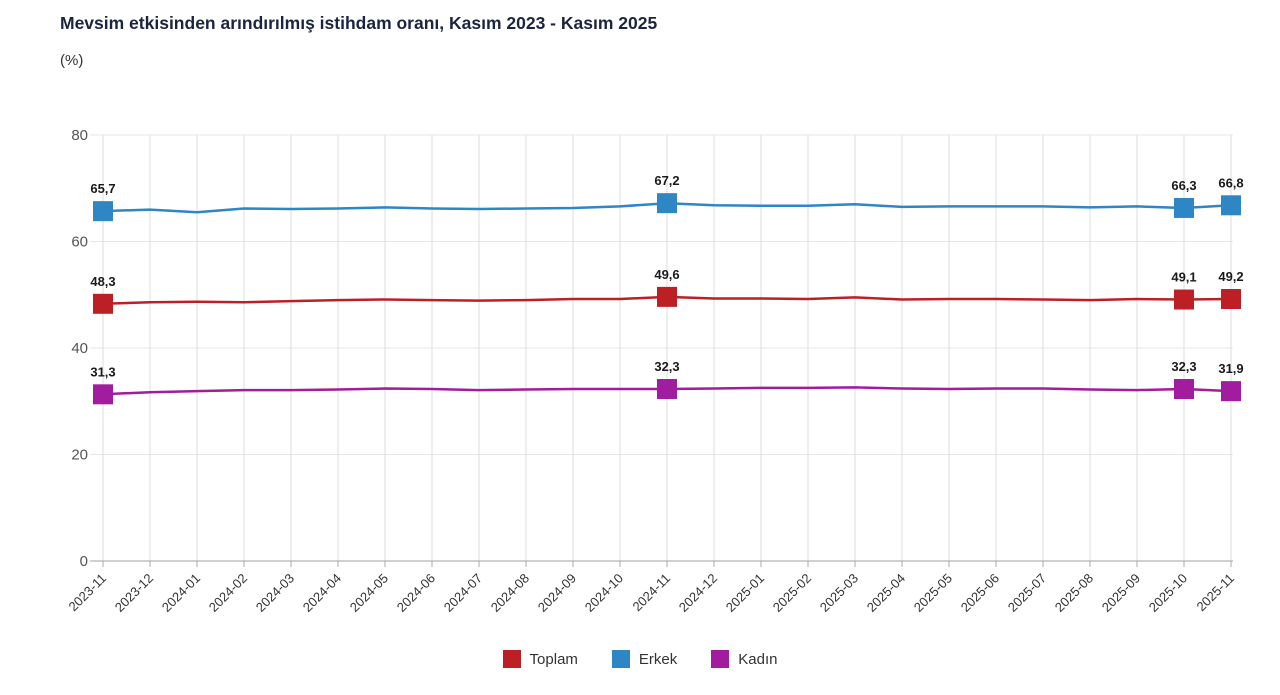 The width and height of the screenshot is (1280, 695). What do you see at coordinates (416, 593) in the screenshot?
I see `x-tick-label: 2024-06` at bounding box center [416, 593].